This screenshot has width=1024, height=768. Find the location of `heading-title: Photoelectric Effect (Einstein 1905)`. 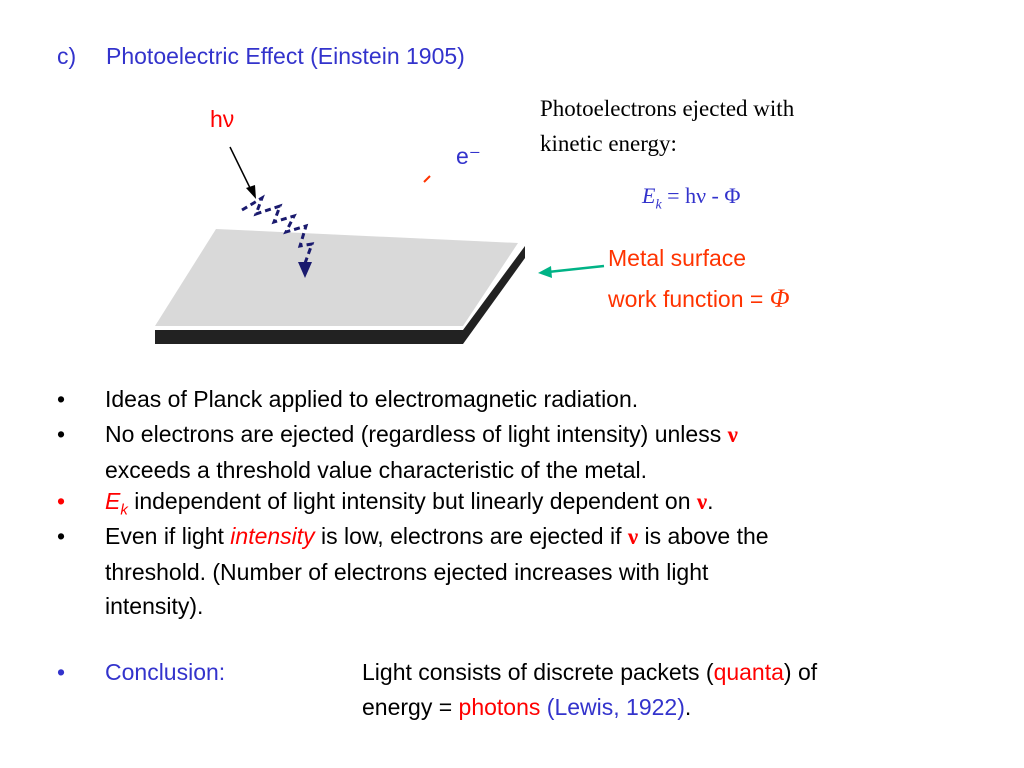

heading-title: Photoelectric Effect (Einstein 1905) is located at coordinates (285, 56).